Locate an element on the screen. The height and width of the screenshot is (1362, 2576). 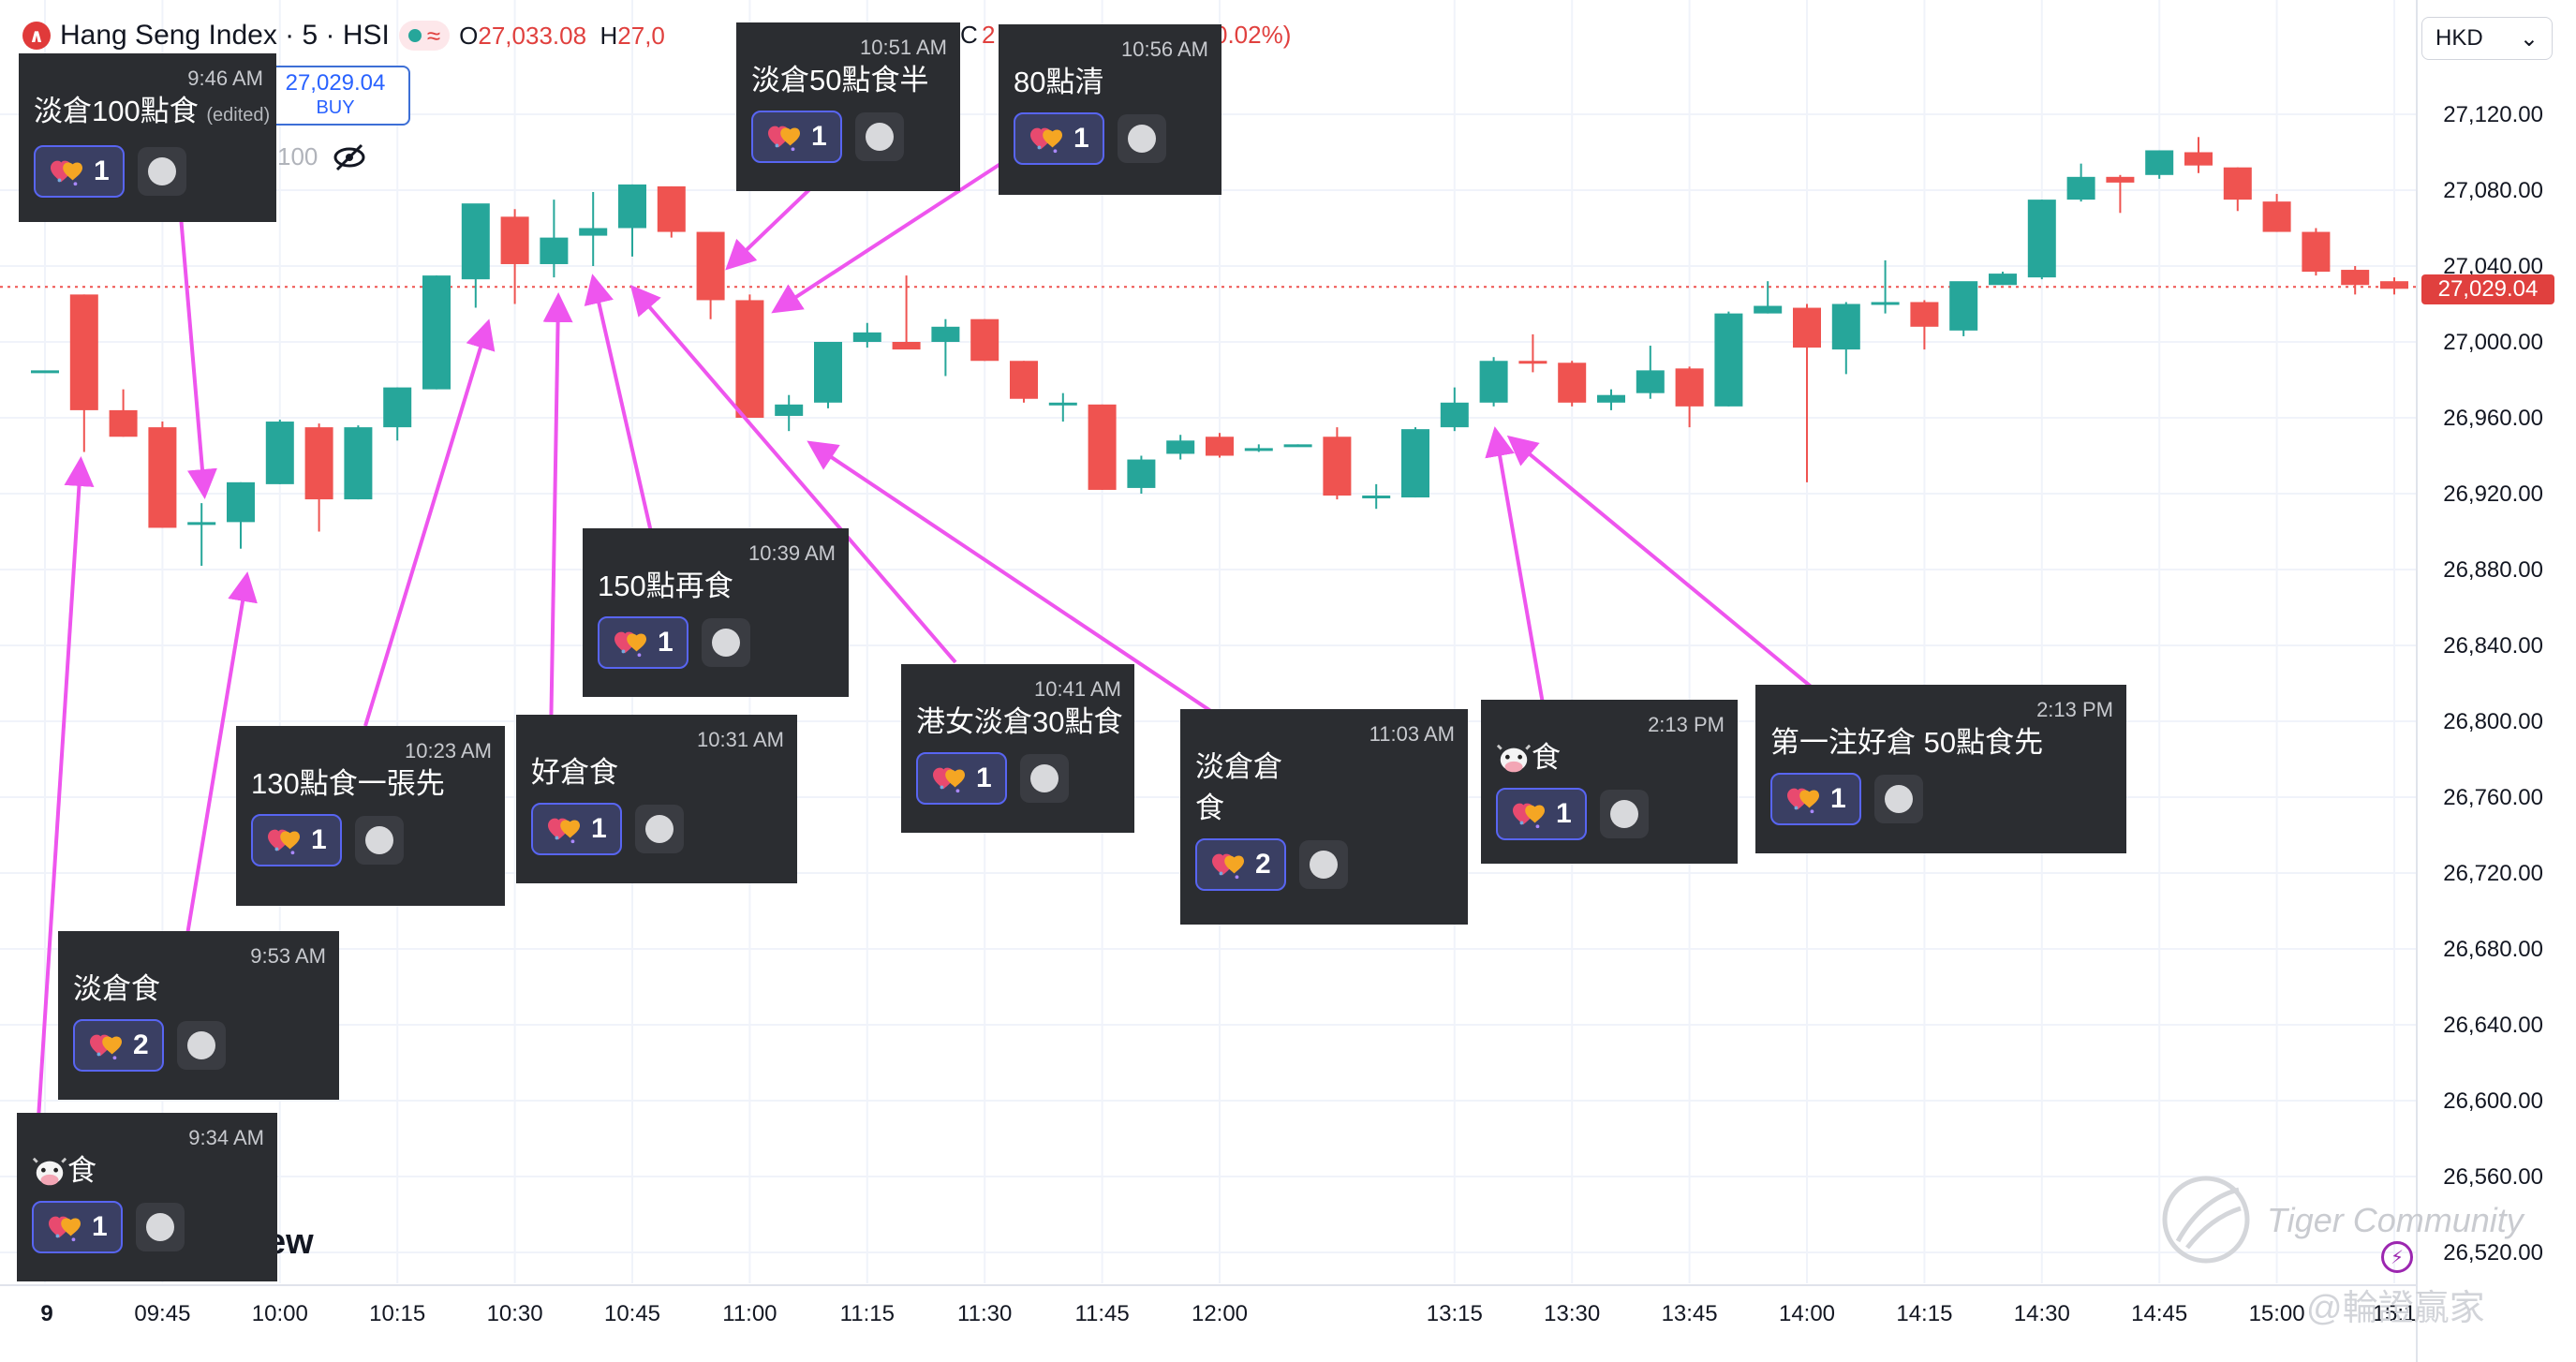
annotation-message: 淡倉100點食 (edited) is located at coordinates (152, 113).